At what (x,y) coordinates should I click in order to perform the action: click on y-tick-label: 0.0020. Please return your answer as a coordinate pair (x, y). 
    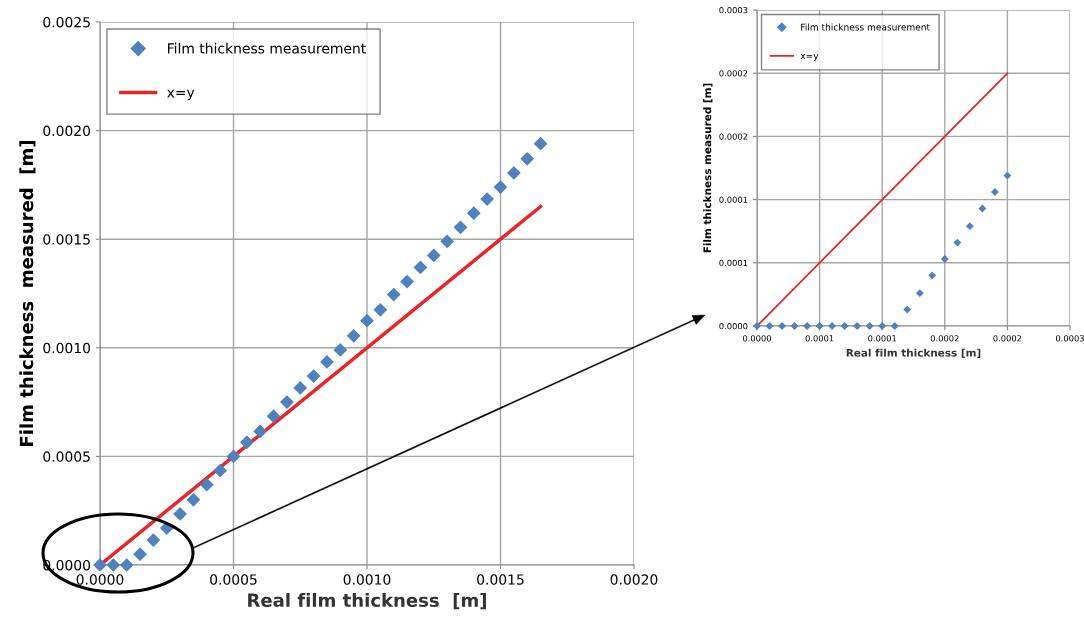
    Looking at the image, I should click on (67, 131).